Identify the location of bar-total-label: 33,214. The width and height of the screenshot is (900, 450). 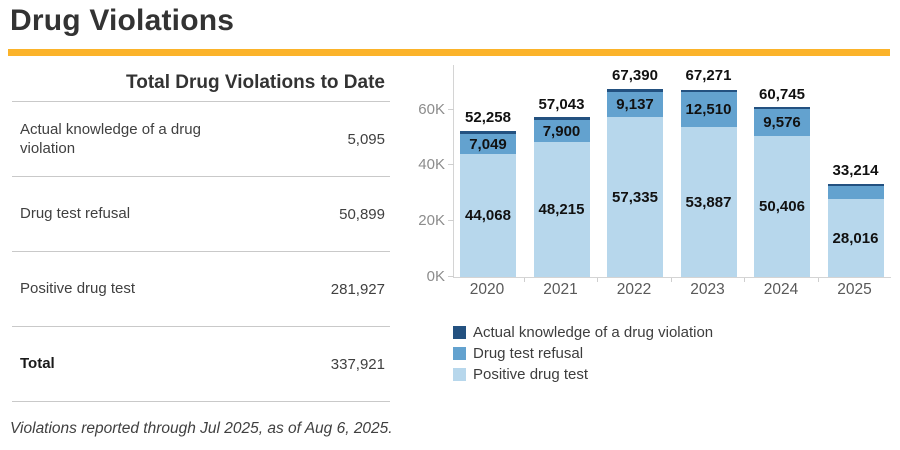
(855, 170).